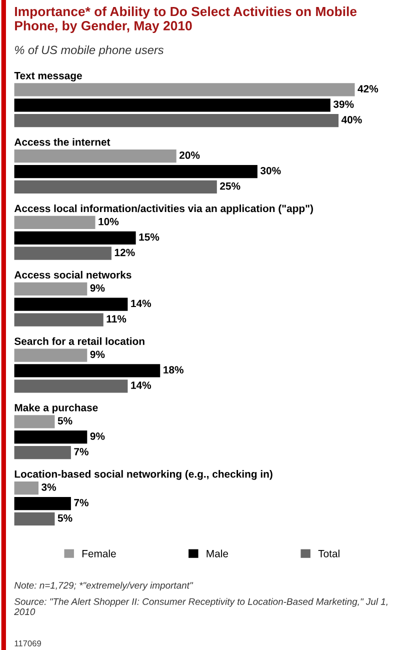 Image resolution: width=405 pixels, height=650 pixels. Describe the element at coordinates (104, 586) in the screenshot. I see `text: Note: n=1,729; *"extremely/very important"` at that location.